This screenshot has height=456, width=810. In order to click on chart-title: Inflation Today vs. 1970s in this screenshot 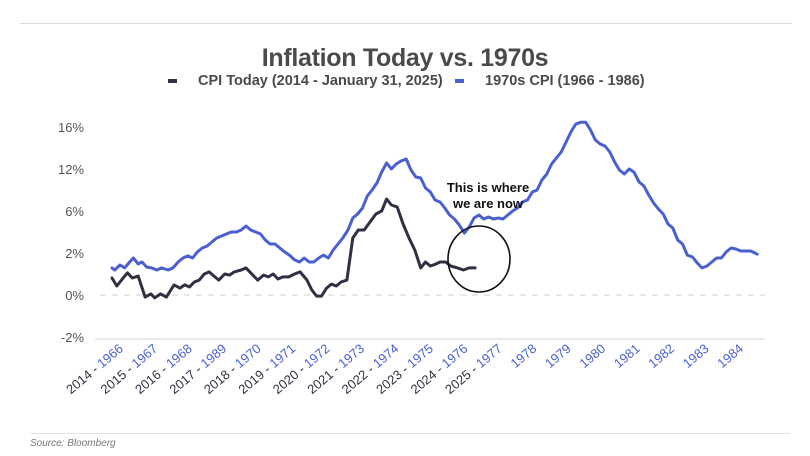, I will do `click(405, 58)`.